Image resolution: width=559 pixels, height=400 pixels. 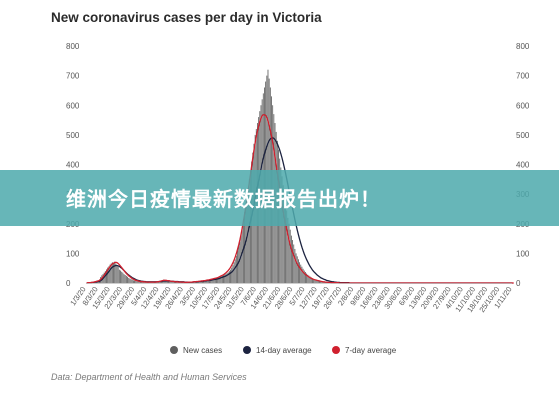 I want to click on y-tick-label-left: 100, so click(x=73, y=253).